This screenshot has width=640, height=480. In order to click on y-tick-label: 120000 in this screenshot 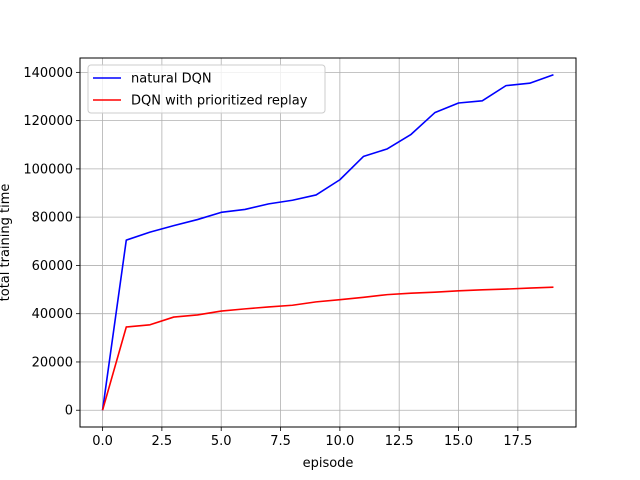, I will do `click(48, 121)`.